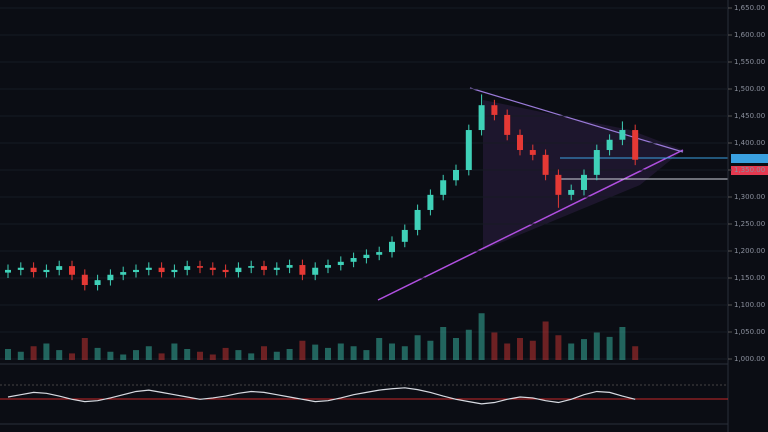 The height and width of the screenshot is (432, 768). I want to click on y-tick-label: 1,250.00, so click(749, 224).